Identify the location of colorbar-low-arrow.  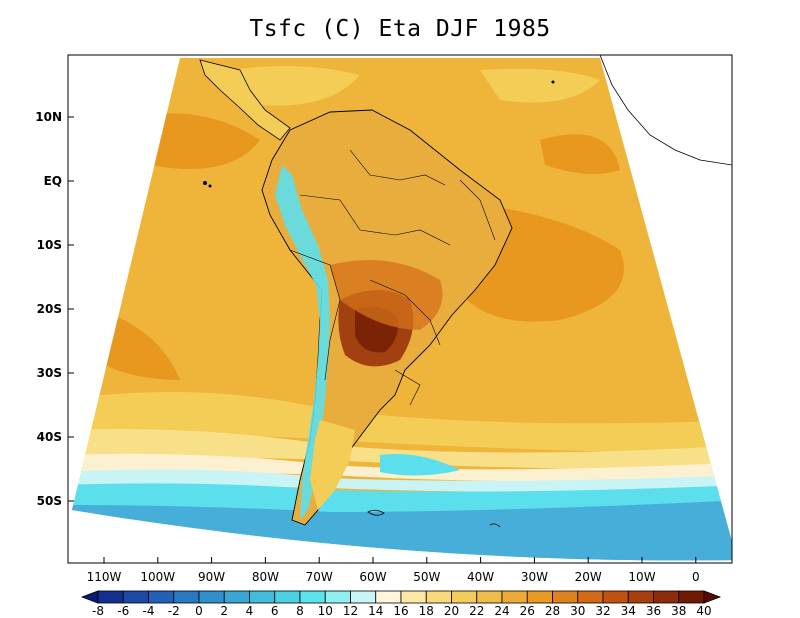
(89, 597).